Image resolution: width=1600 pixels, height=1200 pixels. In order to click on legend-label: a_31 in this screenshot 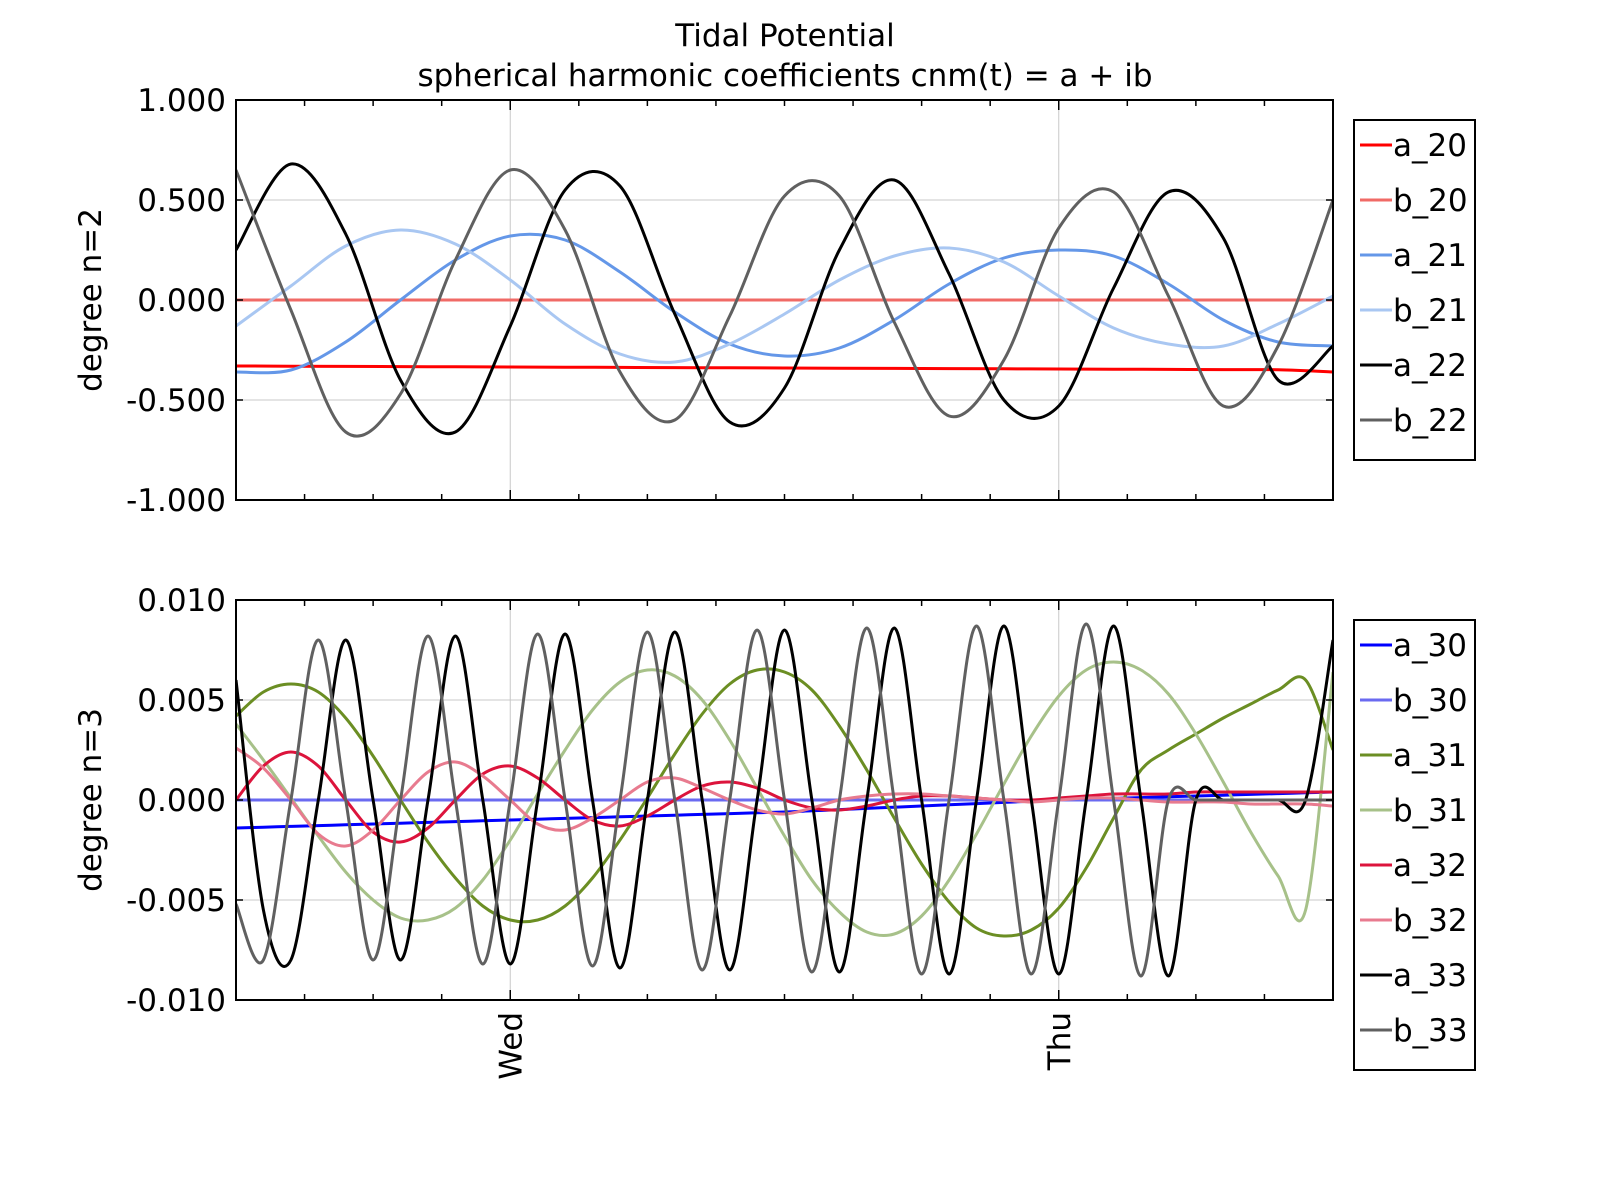, I will do `click(1430, 756)`.